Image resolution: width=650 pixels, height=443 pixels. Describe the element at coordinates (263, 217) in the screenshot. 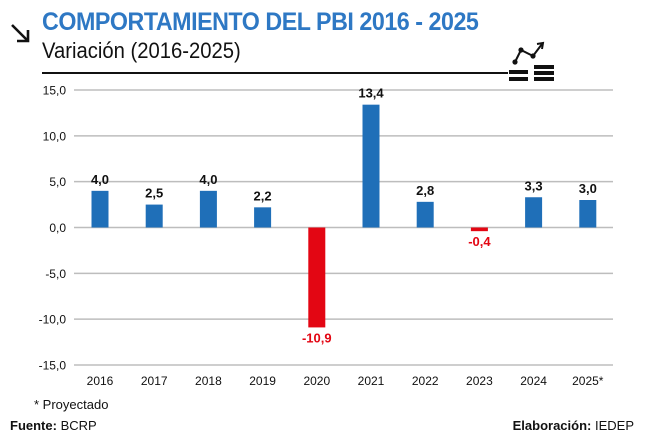

I see `bar-2019` at that location.